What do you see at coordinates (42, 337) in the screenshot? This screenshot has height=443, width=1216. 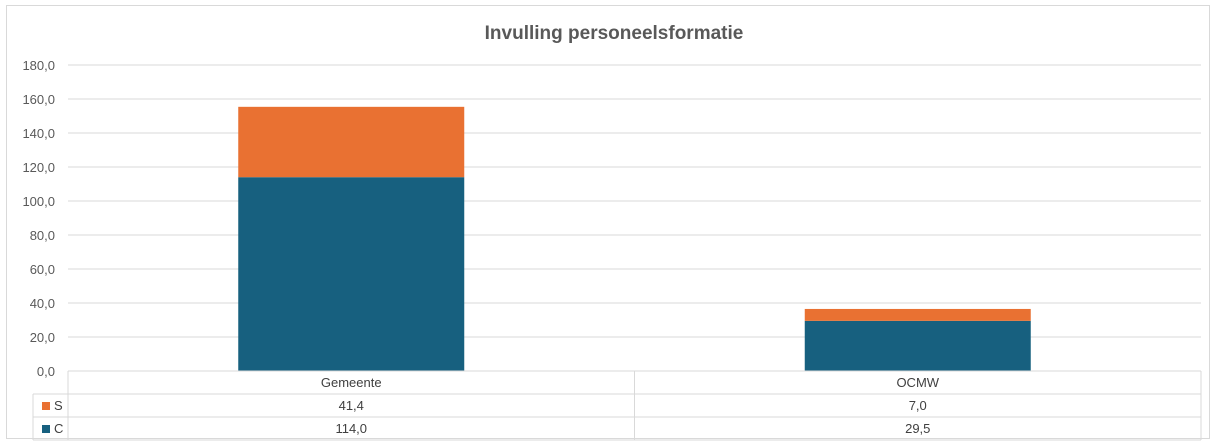 I see `y-tick-label: 20,0` at bounding box center [42, 337].